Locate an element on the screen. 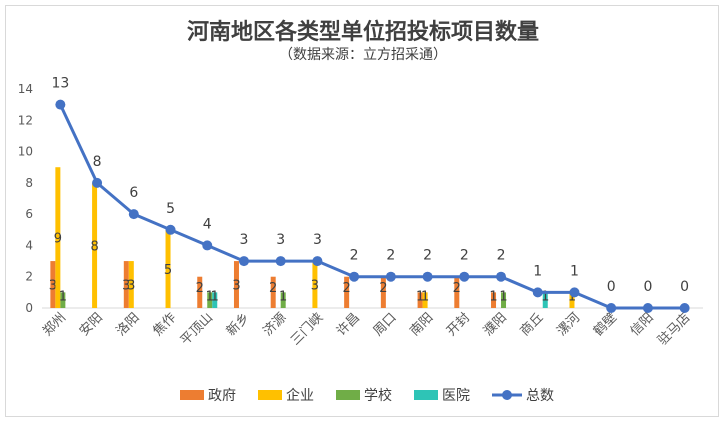 This screenshot has height=422, width=726. legend-label: 学校 is located at coordinates (378, 395).